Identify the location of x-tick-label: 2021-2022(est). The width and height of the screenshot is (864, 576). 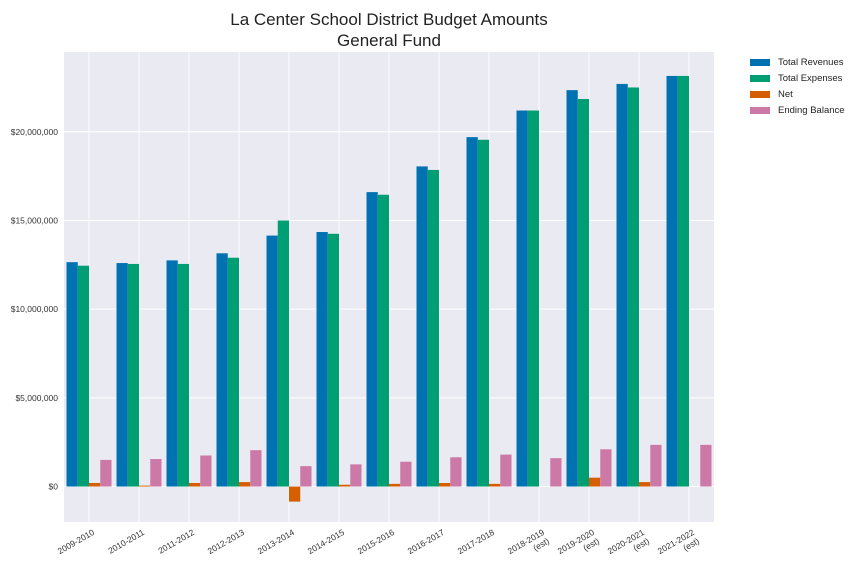
(678, 546).